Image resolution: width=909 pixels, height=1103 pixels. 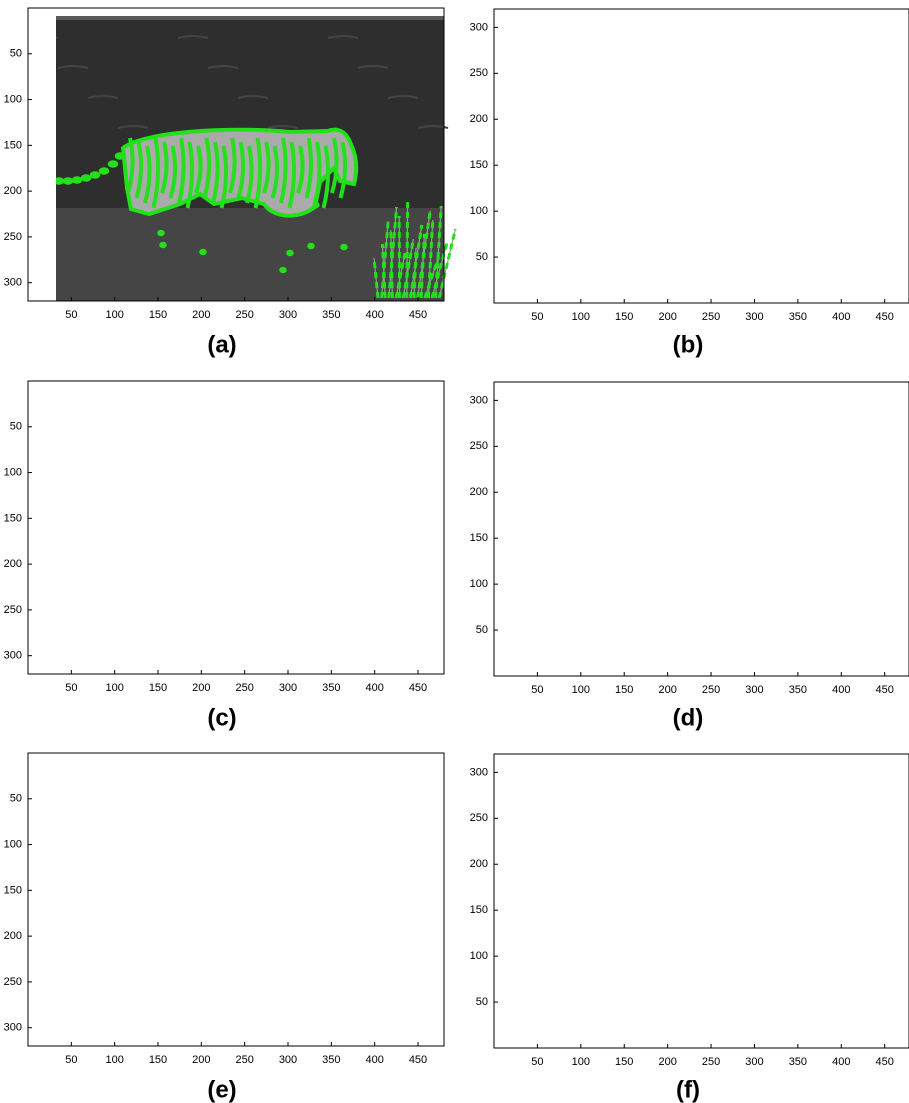 I want to click on x-tick-label: 100, so click(x=114, y=688).